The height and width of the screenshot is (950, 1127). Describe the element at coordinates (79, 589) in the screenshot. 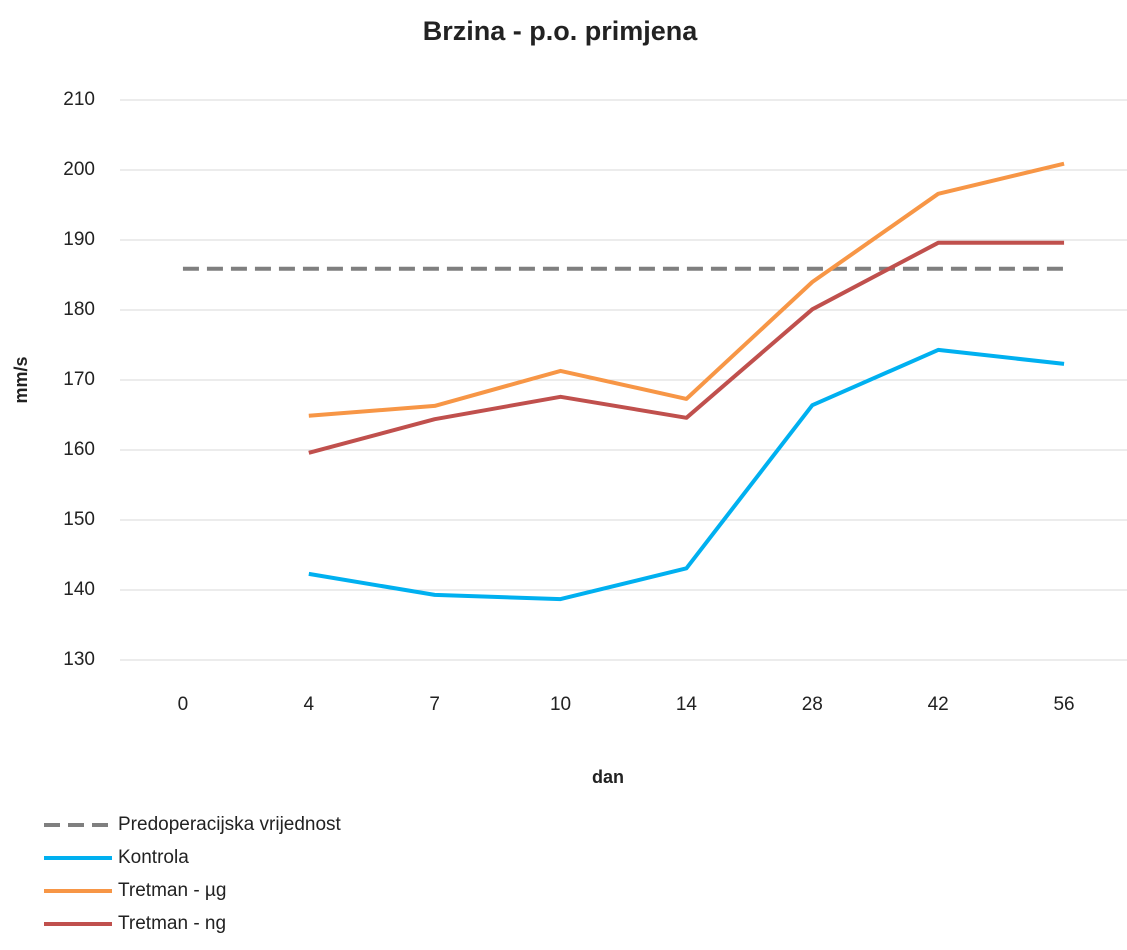

I see `y-tick-label: 140` at that location.